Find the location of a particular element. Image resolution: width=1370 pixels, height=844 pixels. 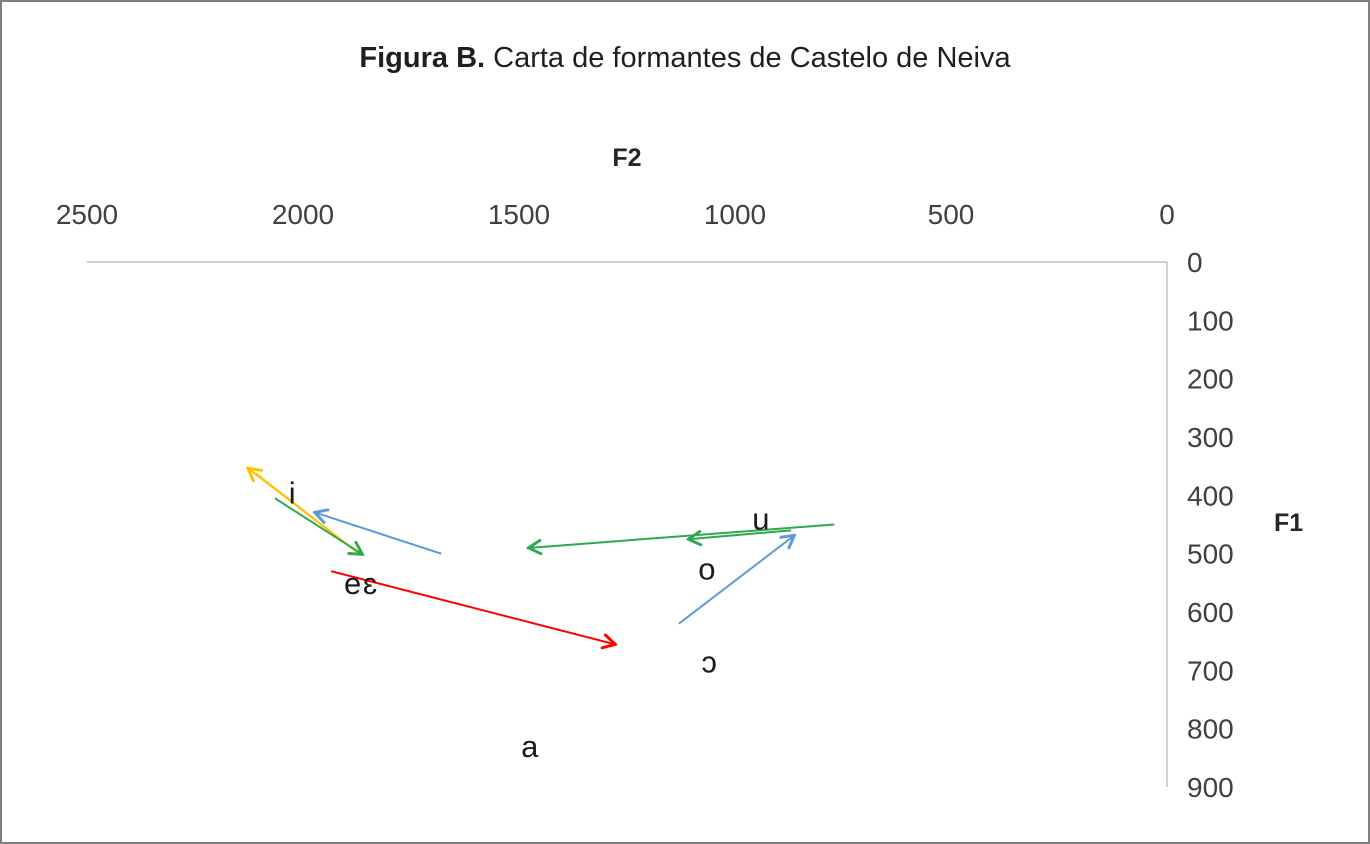

shift-arrow-orange-shift-return is located at coordinates (304, 511).